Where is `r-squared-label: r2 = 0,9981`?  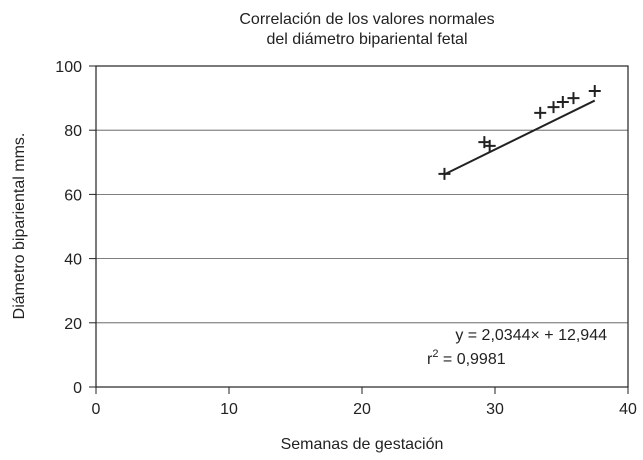
r-squared-label: r2 = 0,9981 is located at coordinates (466, 358).